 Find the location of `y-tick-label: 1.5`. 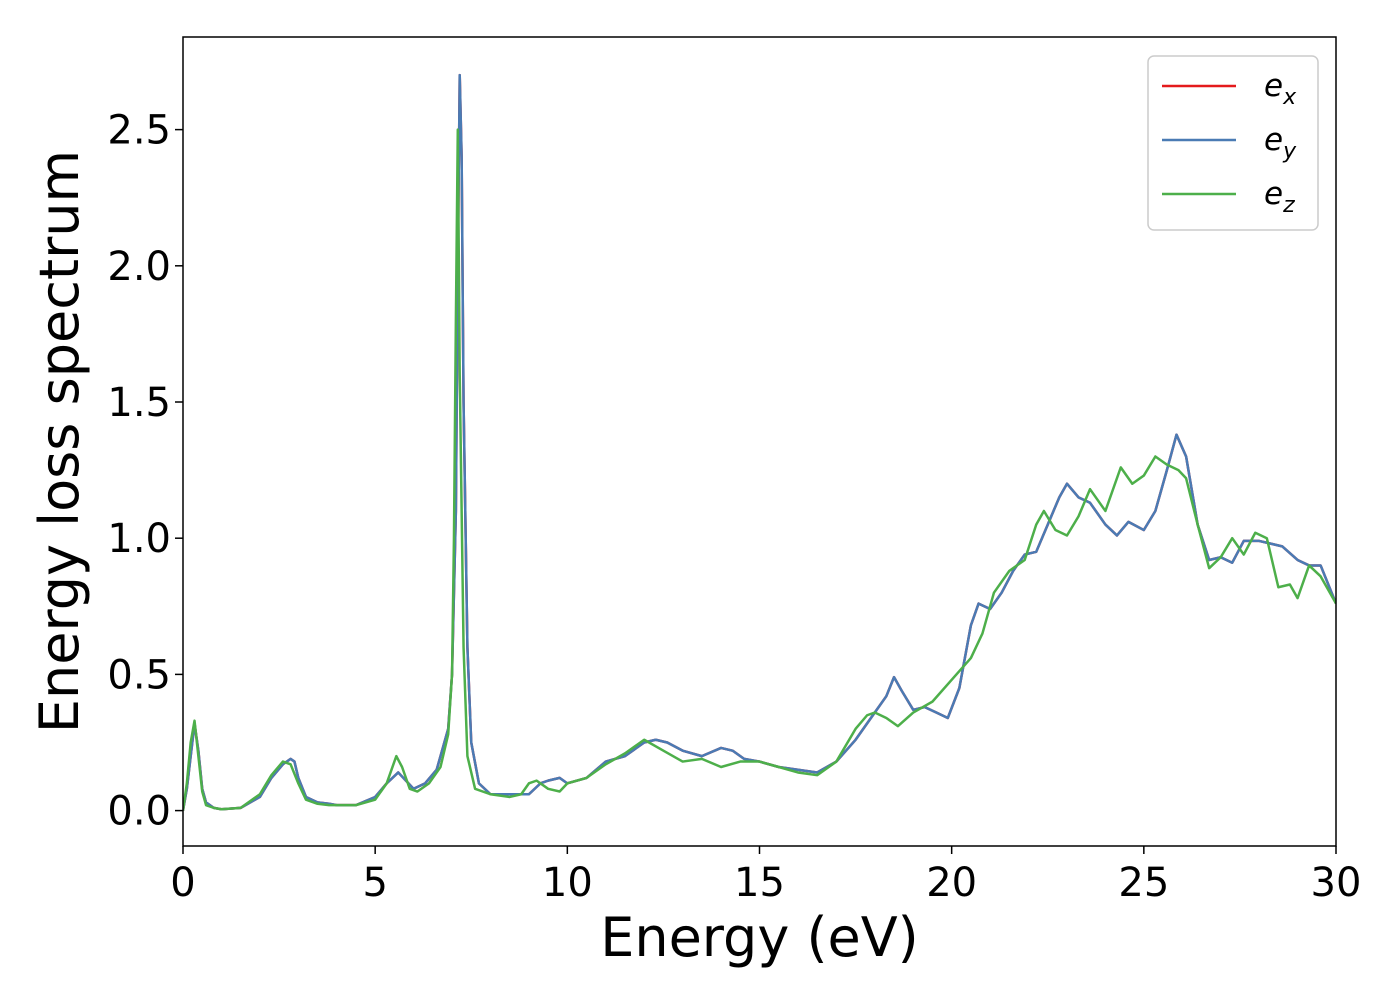

y-tick-label: 1.5 is located at coordinates (139, 403).